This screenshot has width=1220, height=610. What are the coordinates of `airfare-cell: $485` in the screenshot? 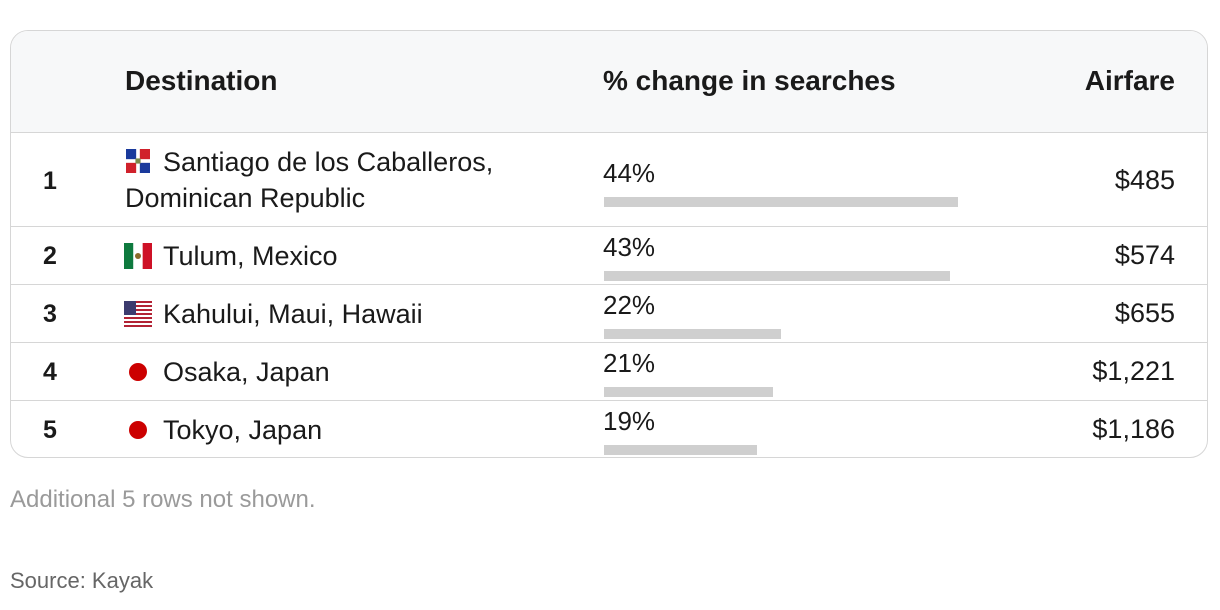 It's located at (1144, 180).